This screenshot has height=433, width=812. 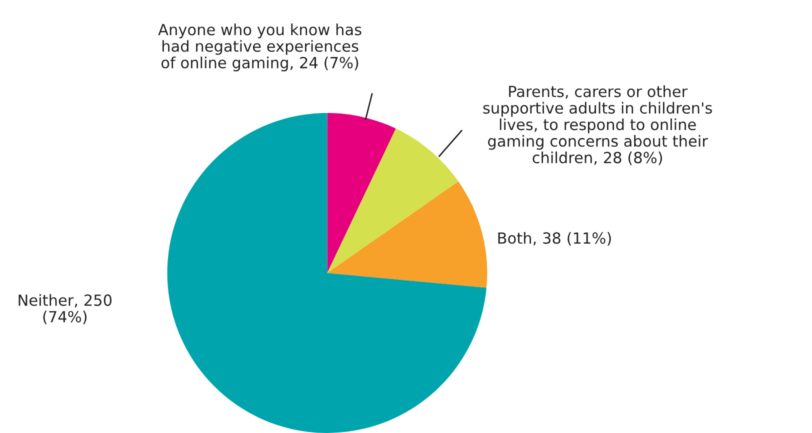 What do you see at coordinates (260, 48) in the screenshot?
I see `slice-label: Anyone who you know has had negative experiences of online gaming, 24 (7%)` at bounding box center [260, 48].